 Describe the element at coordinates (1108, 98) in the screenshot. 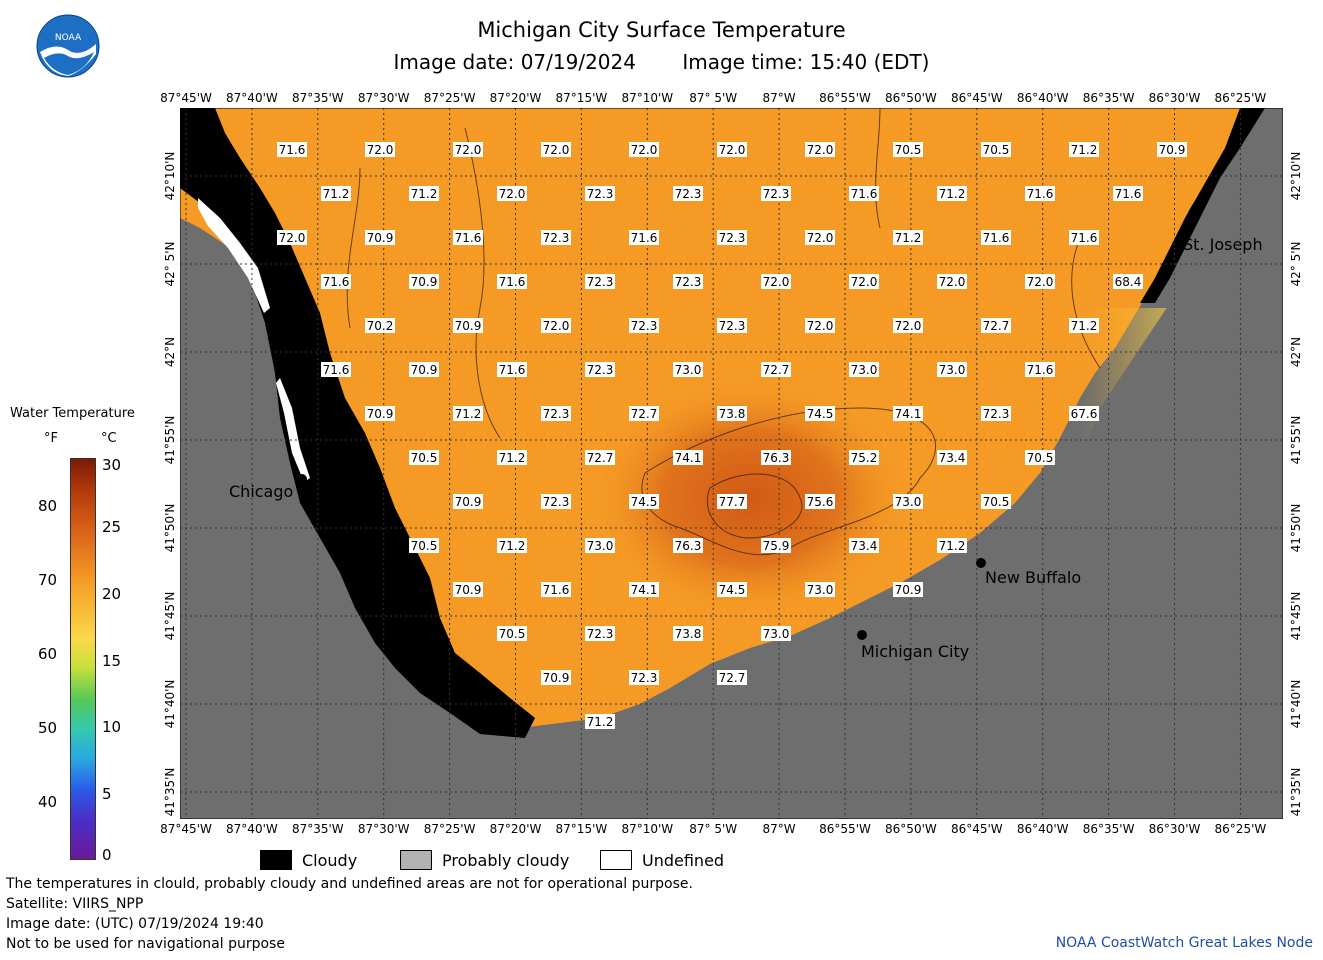

I see `lon-label-top: 86°35'W` at that location.